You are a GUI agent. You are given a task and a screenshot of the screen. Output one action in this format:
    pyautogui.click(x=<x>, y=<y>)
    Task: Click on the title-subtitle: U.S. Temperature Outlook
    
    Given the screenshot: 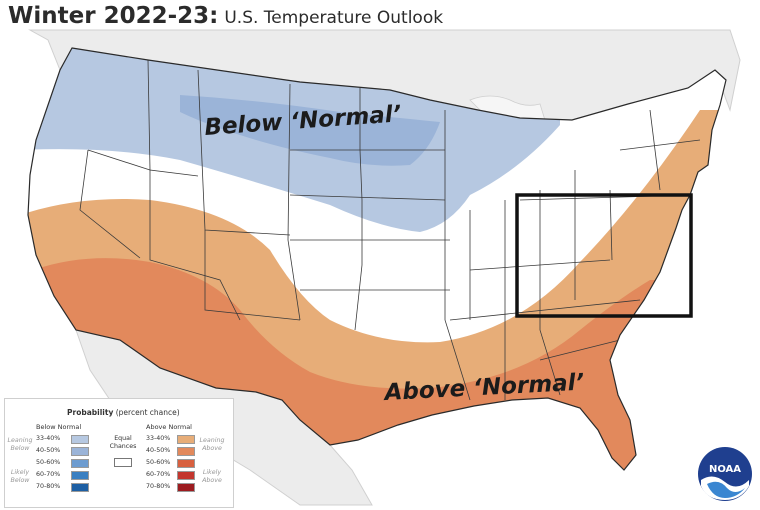 What is the action you would take?
    pyautogui.click(x=334, y=18)
    